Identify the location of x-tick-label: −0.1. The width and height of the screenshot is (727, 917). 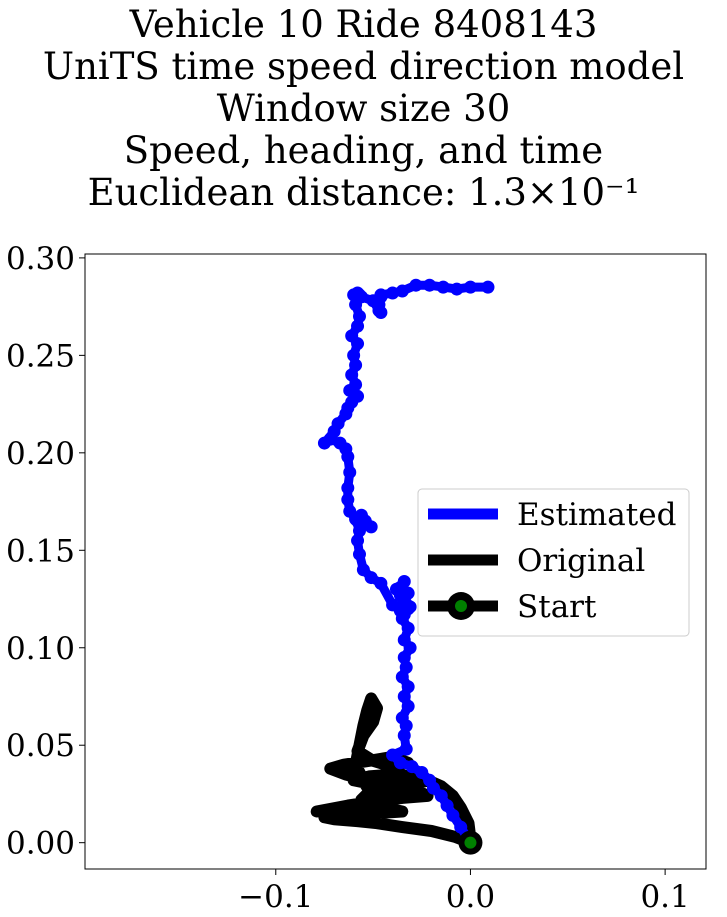
(275, 897).